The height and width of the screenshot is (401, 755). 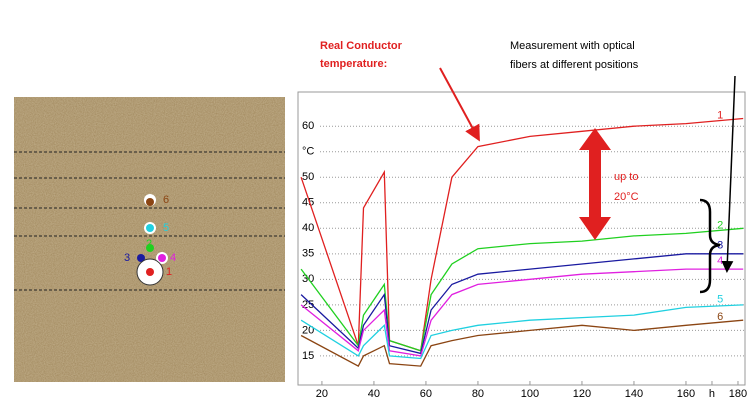 What do you see at coordinates (308, 330) in the screenshot?
I see `y-tick-label: 20` at bounding box center [308, 330].